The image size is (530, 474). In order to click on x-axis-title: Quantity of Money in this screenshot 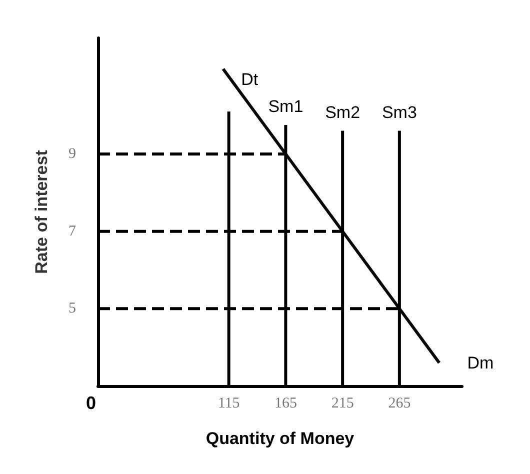, I will do `click(280, 438)`.